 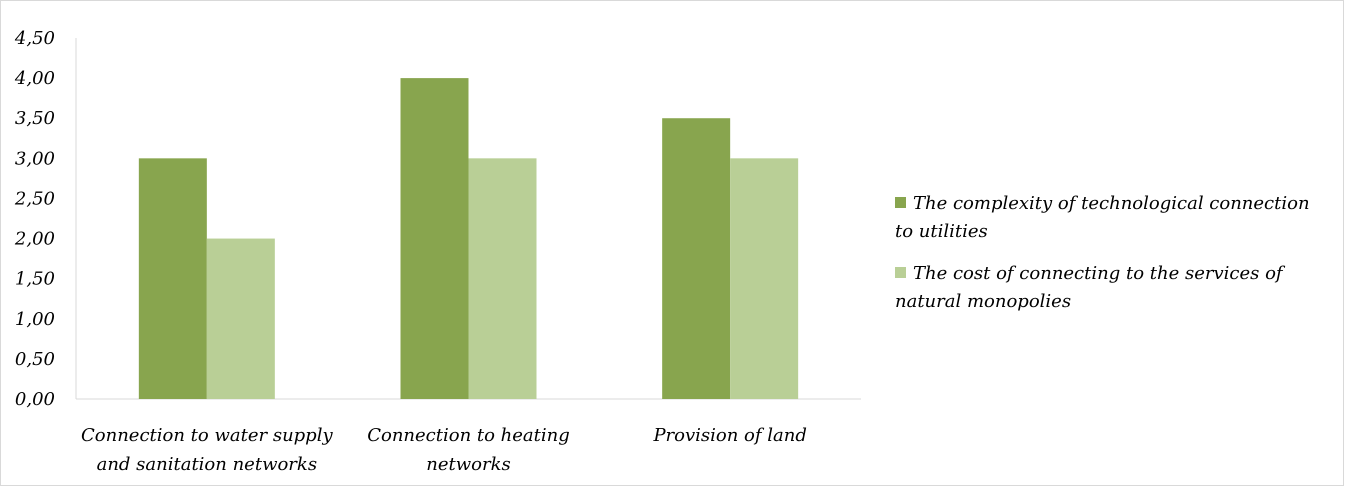 What do you see at coordinates (34, 219) in the screenshot?
I see `y-axis-tick-labels: 0,00 0,50 1,00 1,50 2,00 2,50 3,00 3,50 4,00 4,50` at bounding box center [34, 219].